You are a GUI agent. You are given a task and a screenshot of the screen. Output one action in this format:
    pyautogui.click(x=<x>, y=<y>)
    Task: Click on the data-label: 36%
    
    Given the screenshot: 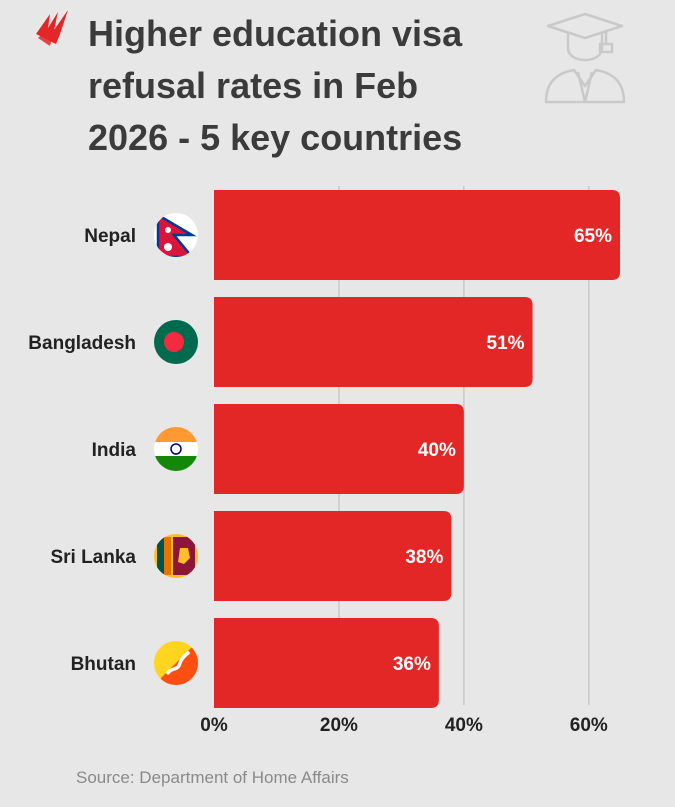 What is the action you would take?
    pyautogui.click(x=412, y=664)
    